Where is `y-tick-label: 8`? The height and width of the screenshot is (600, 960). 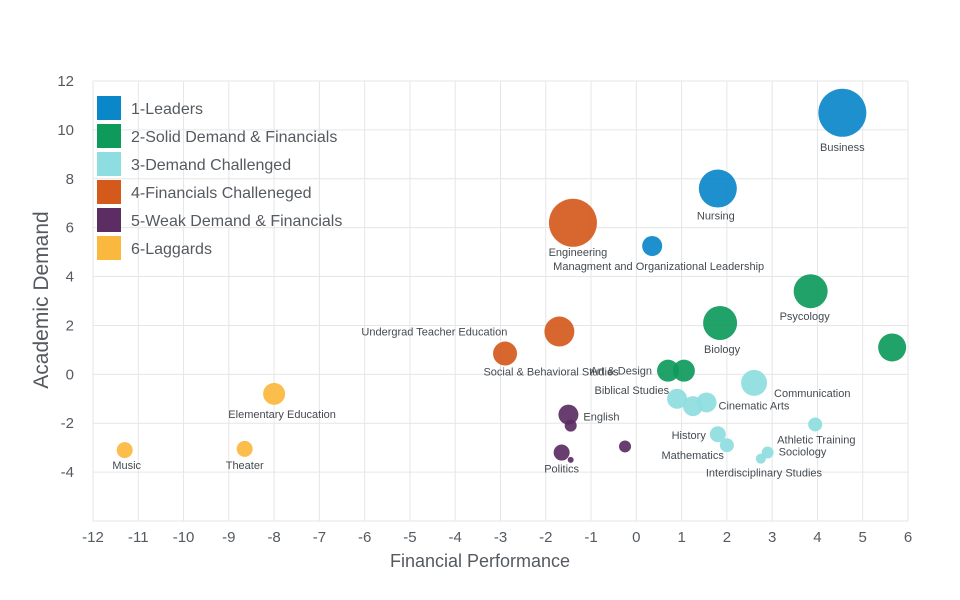 y-tick-label: 8 is located at coordinates (70, 179).